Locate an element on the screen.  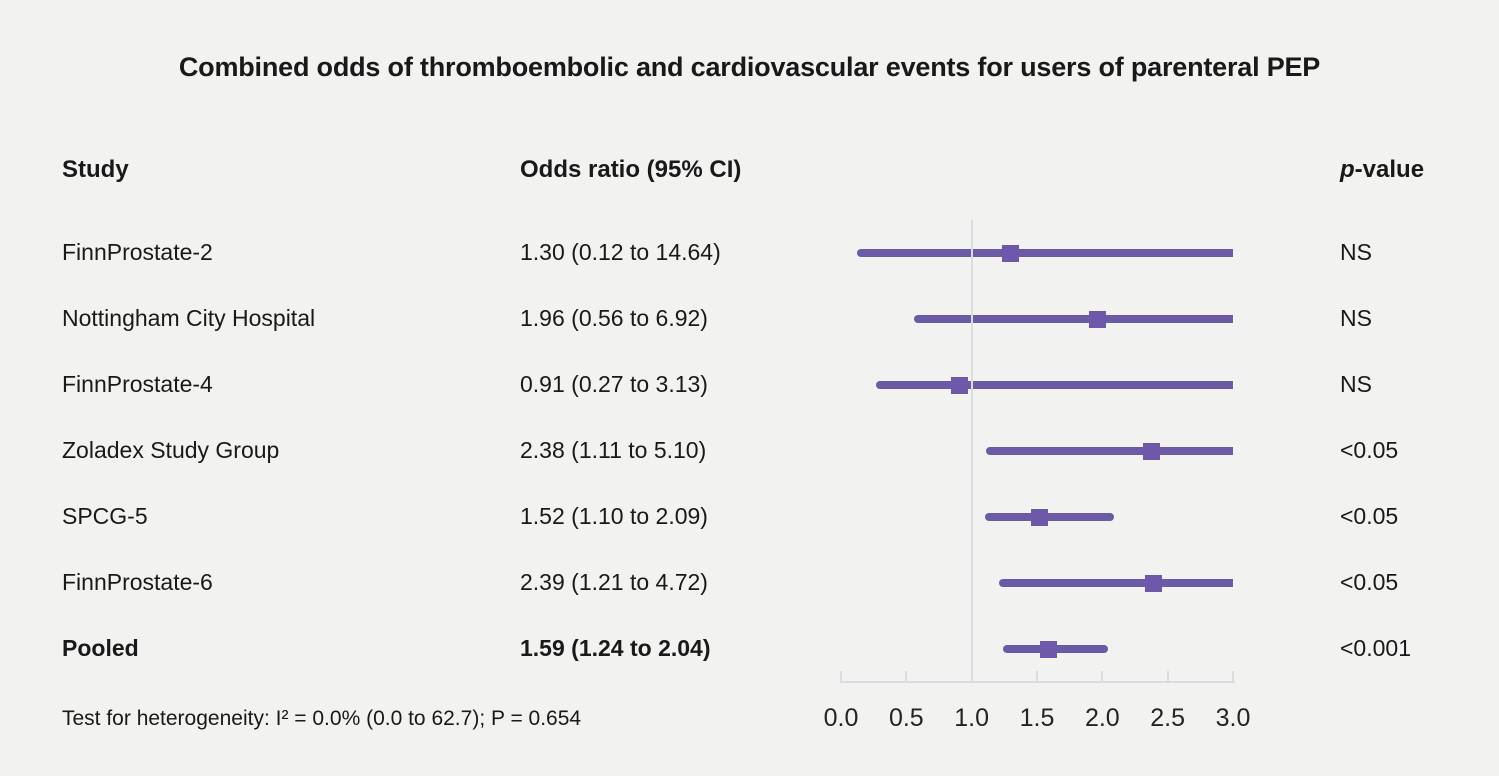
x-axis-tick-label: 0.5 is located at coordinates (906, 718).